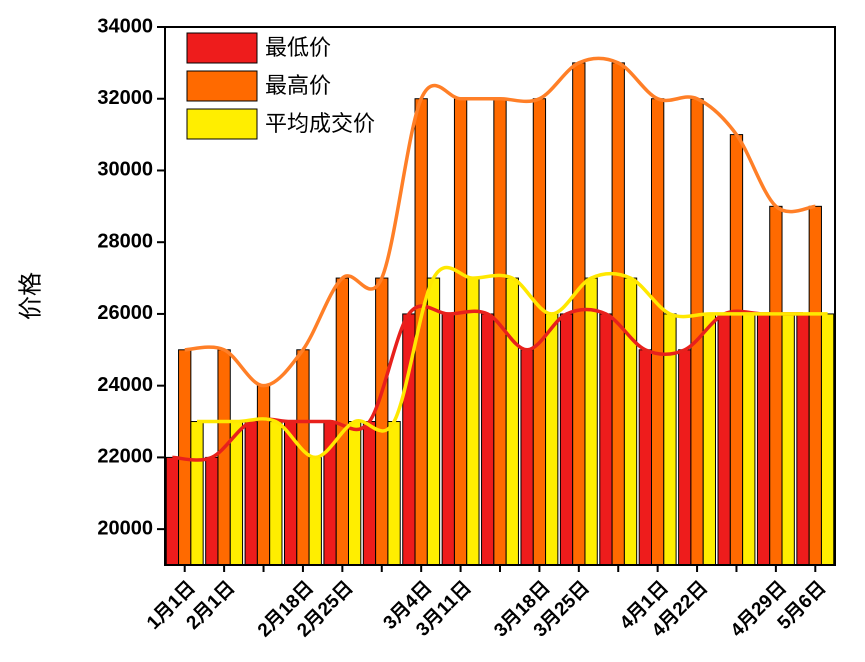  I want to click on y-axis-label: 价格, so click(30, 296).